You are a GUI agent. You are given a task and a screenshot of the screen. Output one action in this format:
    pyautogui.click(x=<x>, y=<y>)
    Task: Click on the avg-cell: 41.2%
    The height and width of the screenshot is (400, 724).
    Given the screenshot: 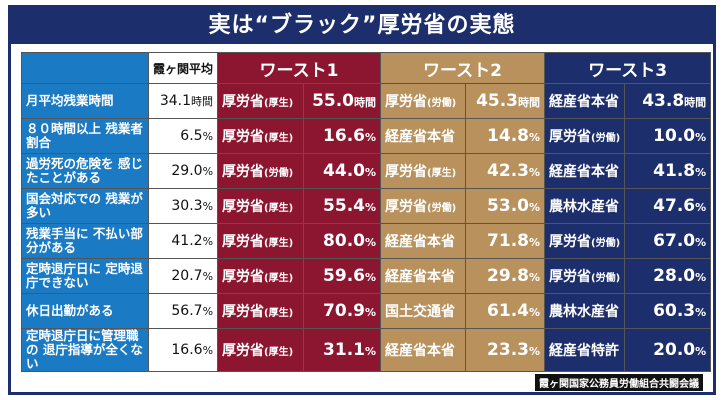 What is the action you would take?
    pyautogui.click(x=183, y=241)
    